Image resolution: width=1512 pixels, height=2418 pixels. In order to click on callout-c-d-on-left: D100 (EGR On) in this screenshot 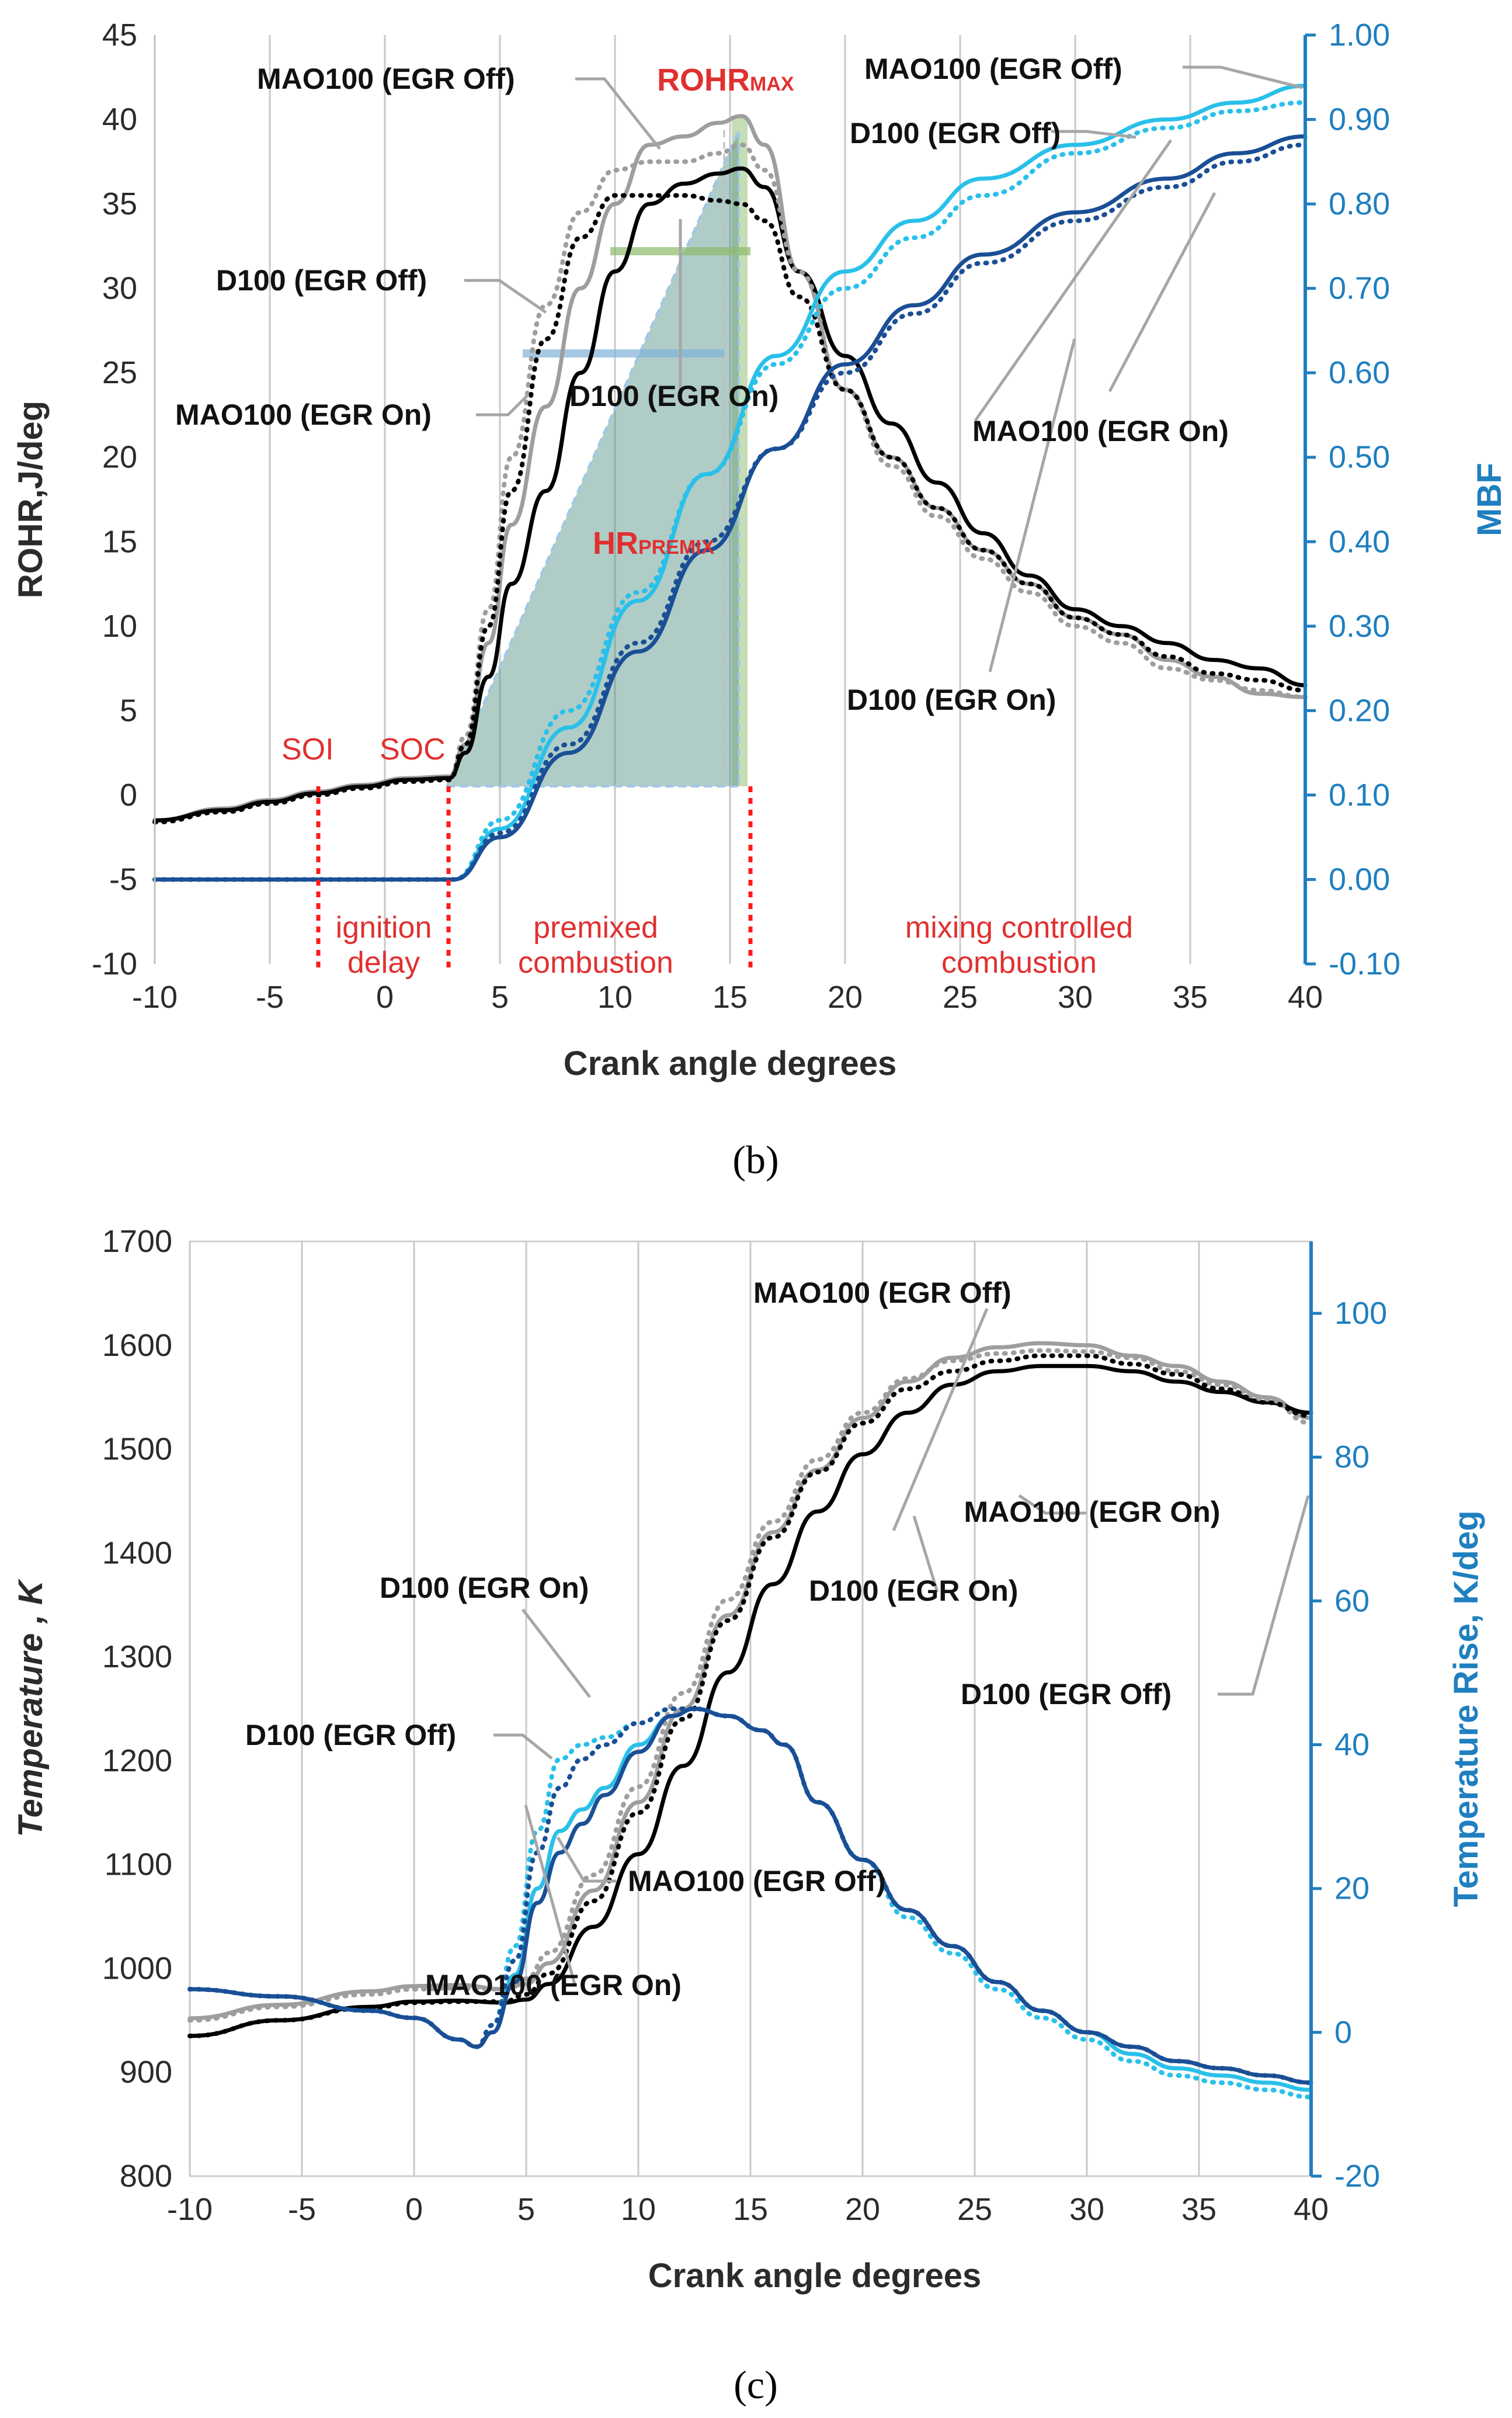, I will do `click(484, 1587)`.